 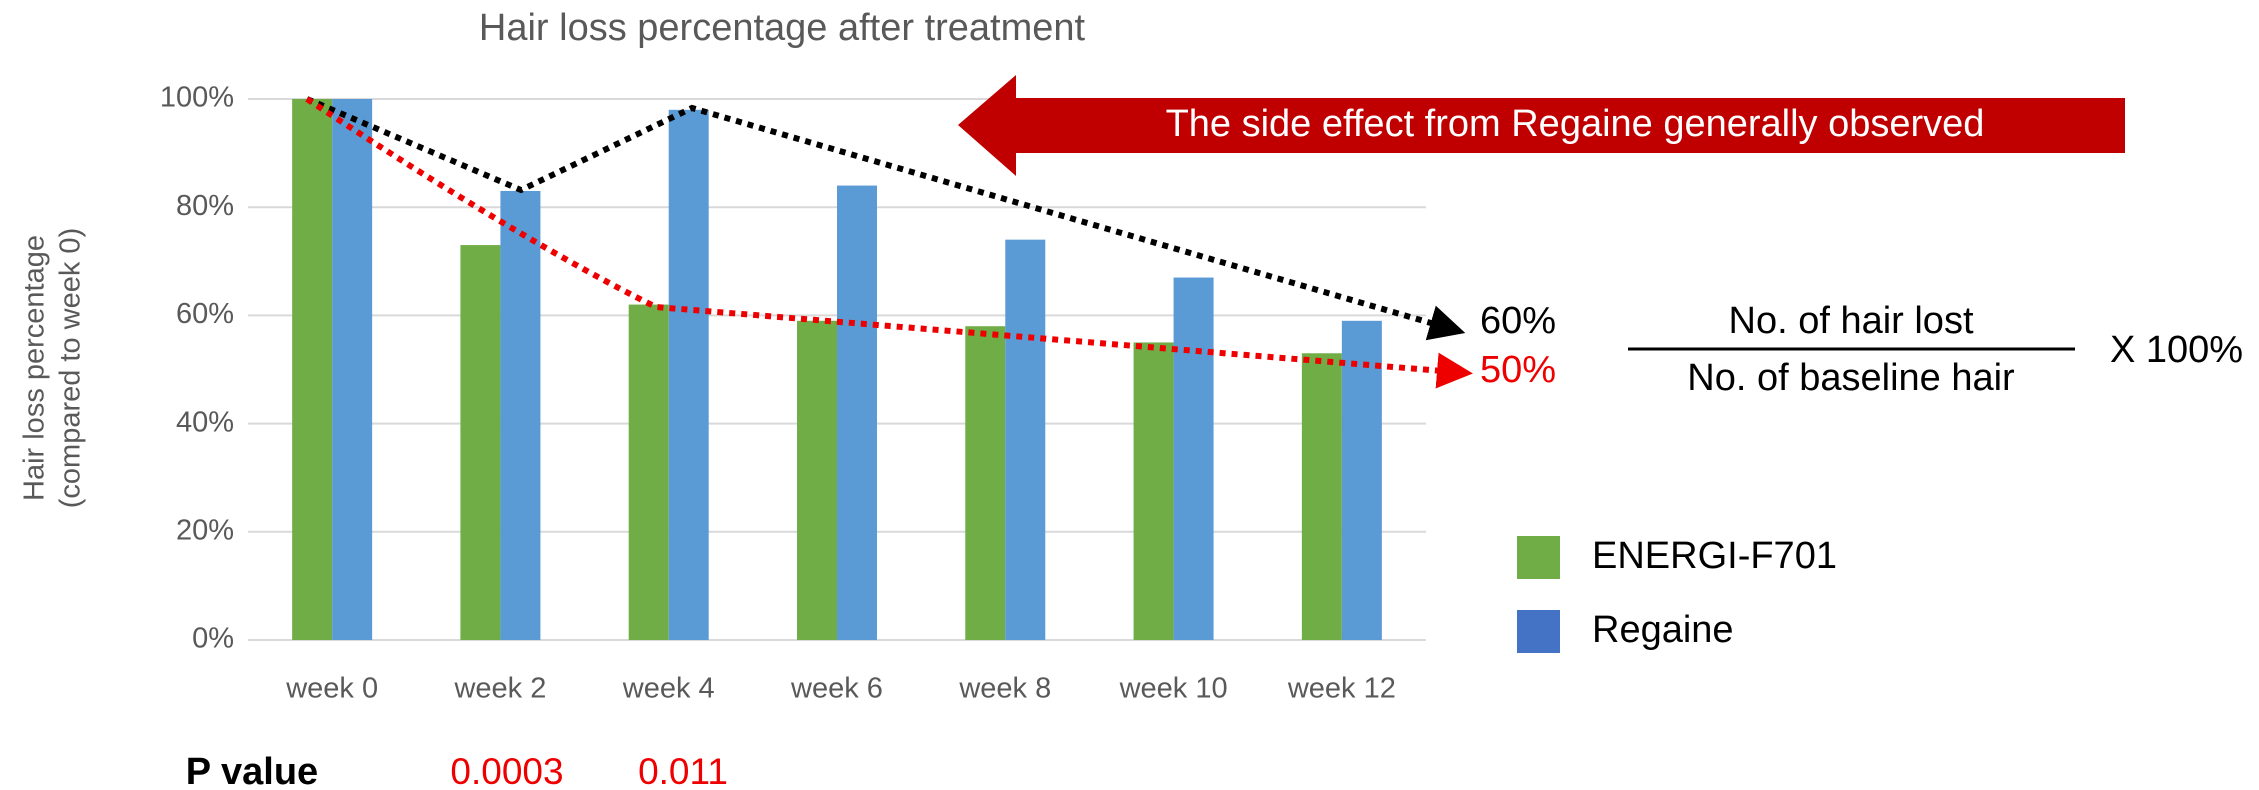 What do you see at coordinates (205, 422) in the screenshot?
I see `y-tick-label: 40%` at bounding box center [205, 422].